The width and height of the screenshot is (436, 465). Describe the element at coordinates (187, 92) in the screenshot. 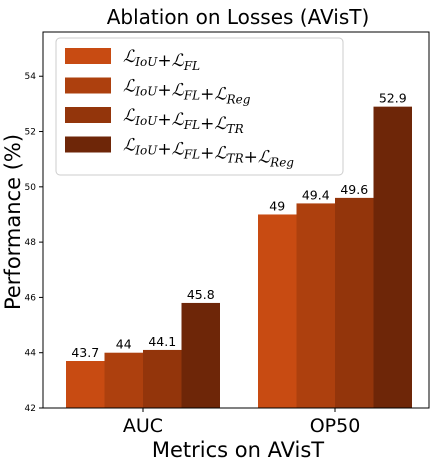

I see `legend-label: ℒIoU+ℒFL+ℒReg` at that location.